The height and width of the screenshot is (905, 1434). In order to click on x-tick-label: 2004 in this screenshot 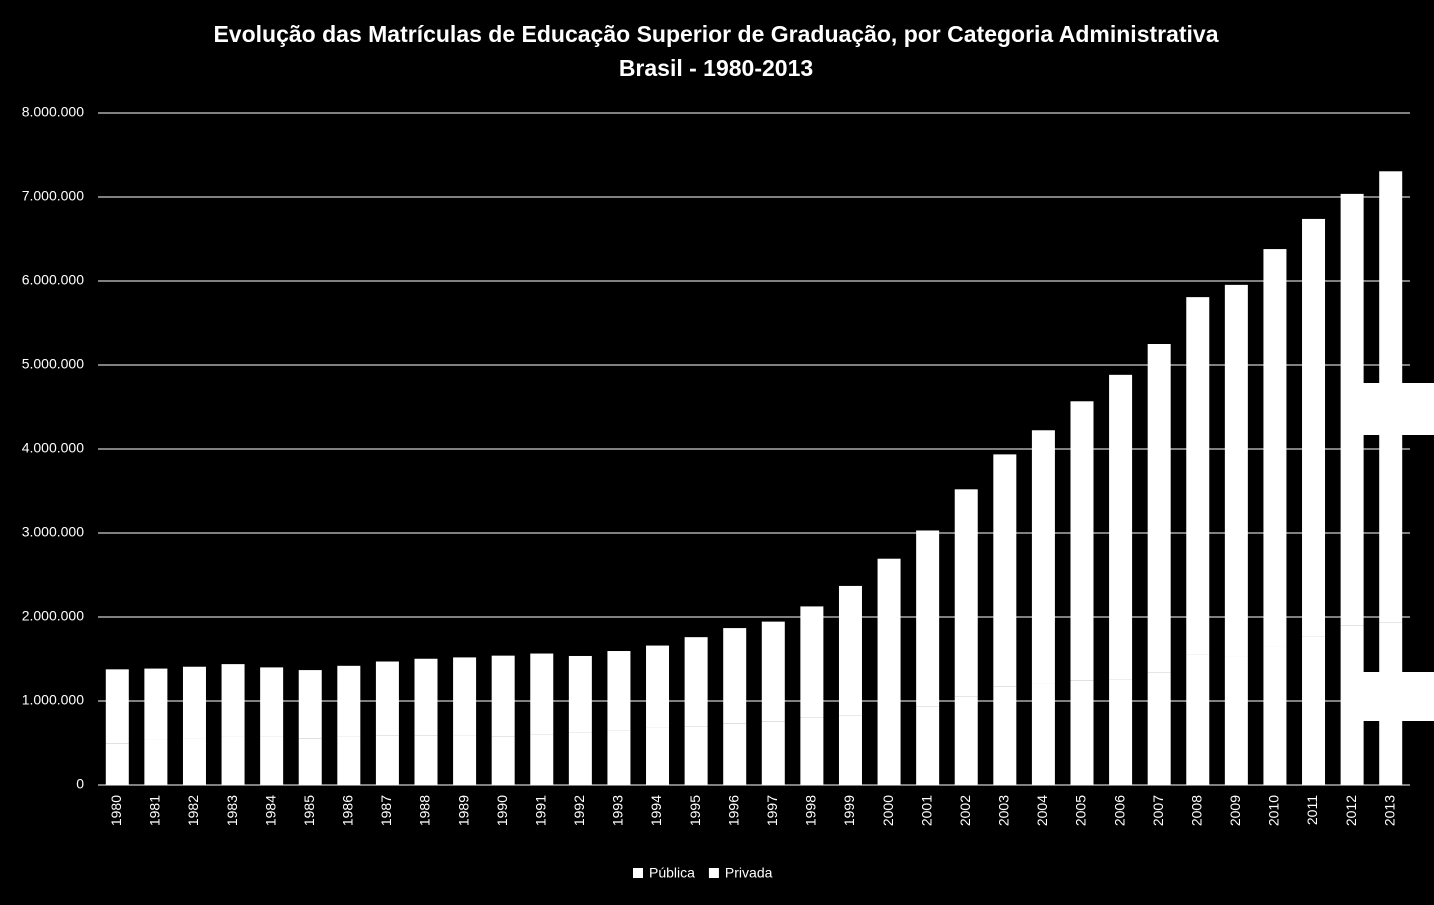, I will do `click(1042, 810)`.